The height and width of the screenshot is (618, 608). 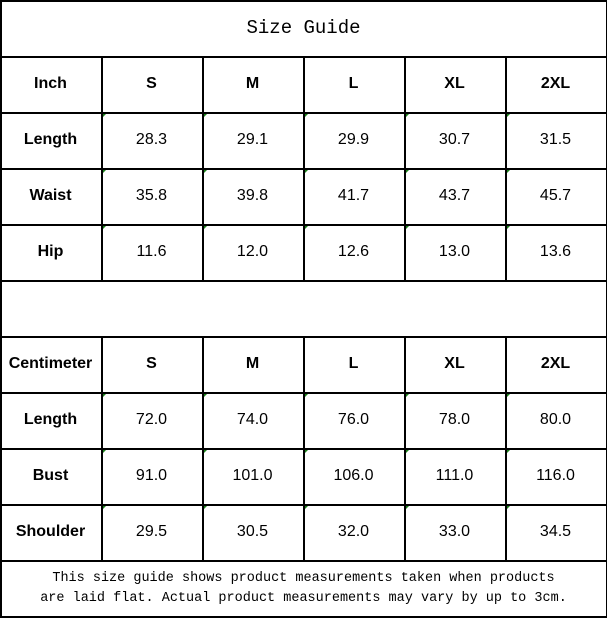 I want to click on table-cell: 31.5, so click(x=555, y=139).